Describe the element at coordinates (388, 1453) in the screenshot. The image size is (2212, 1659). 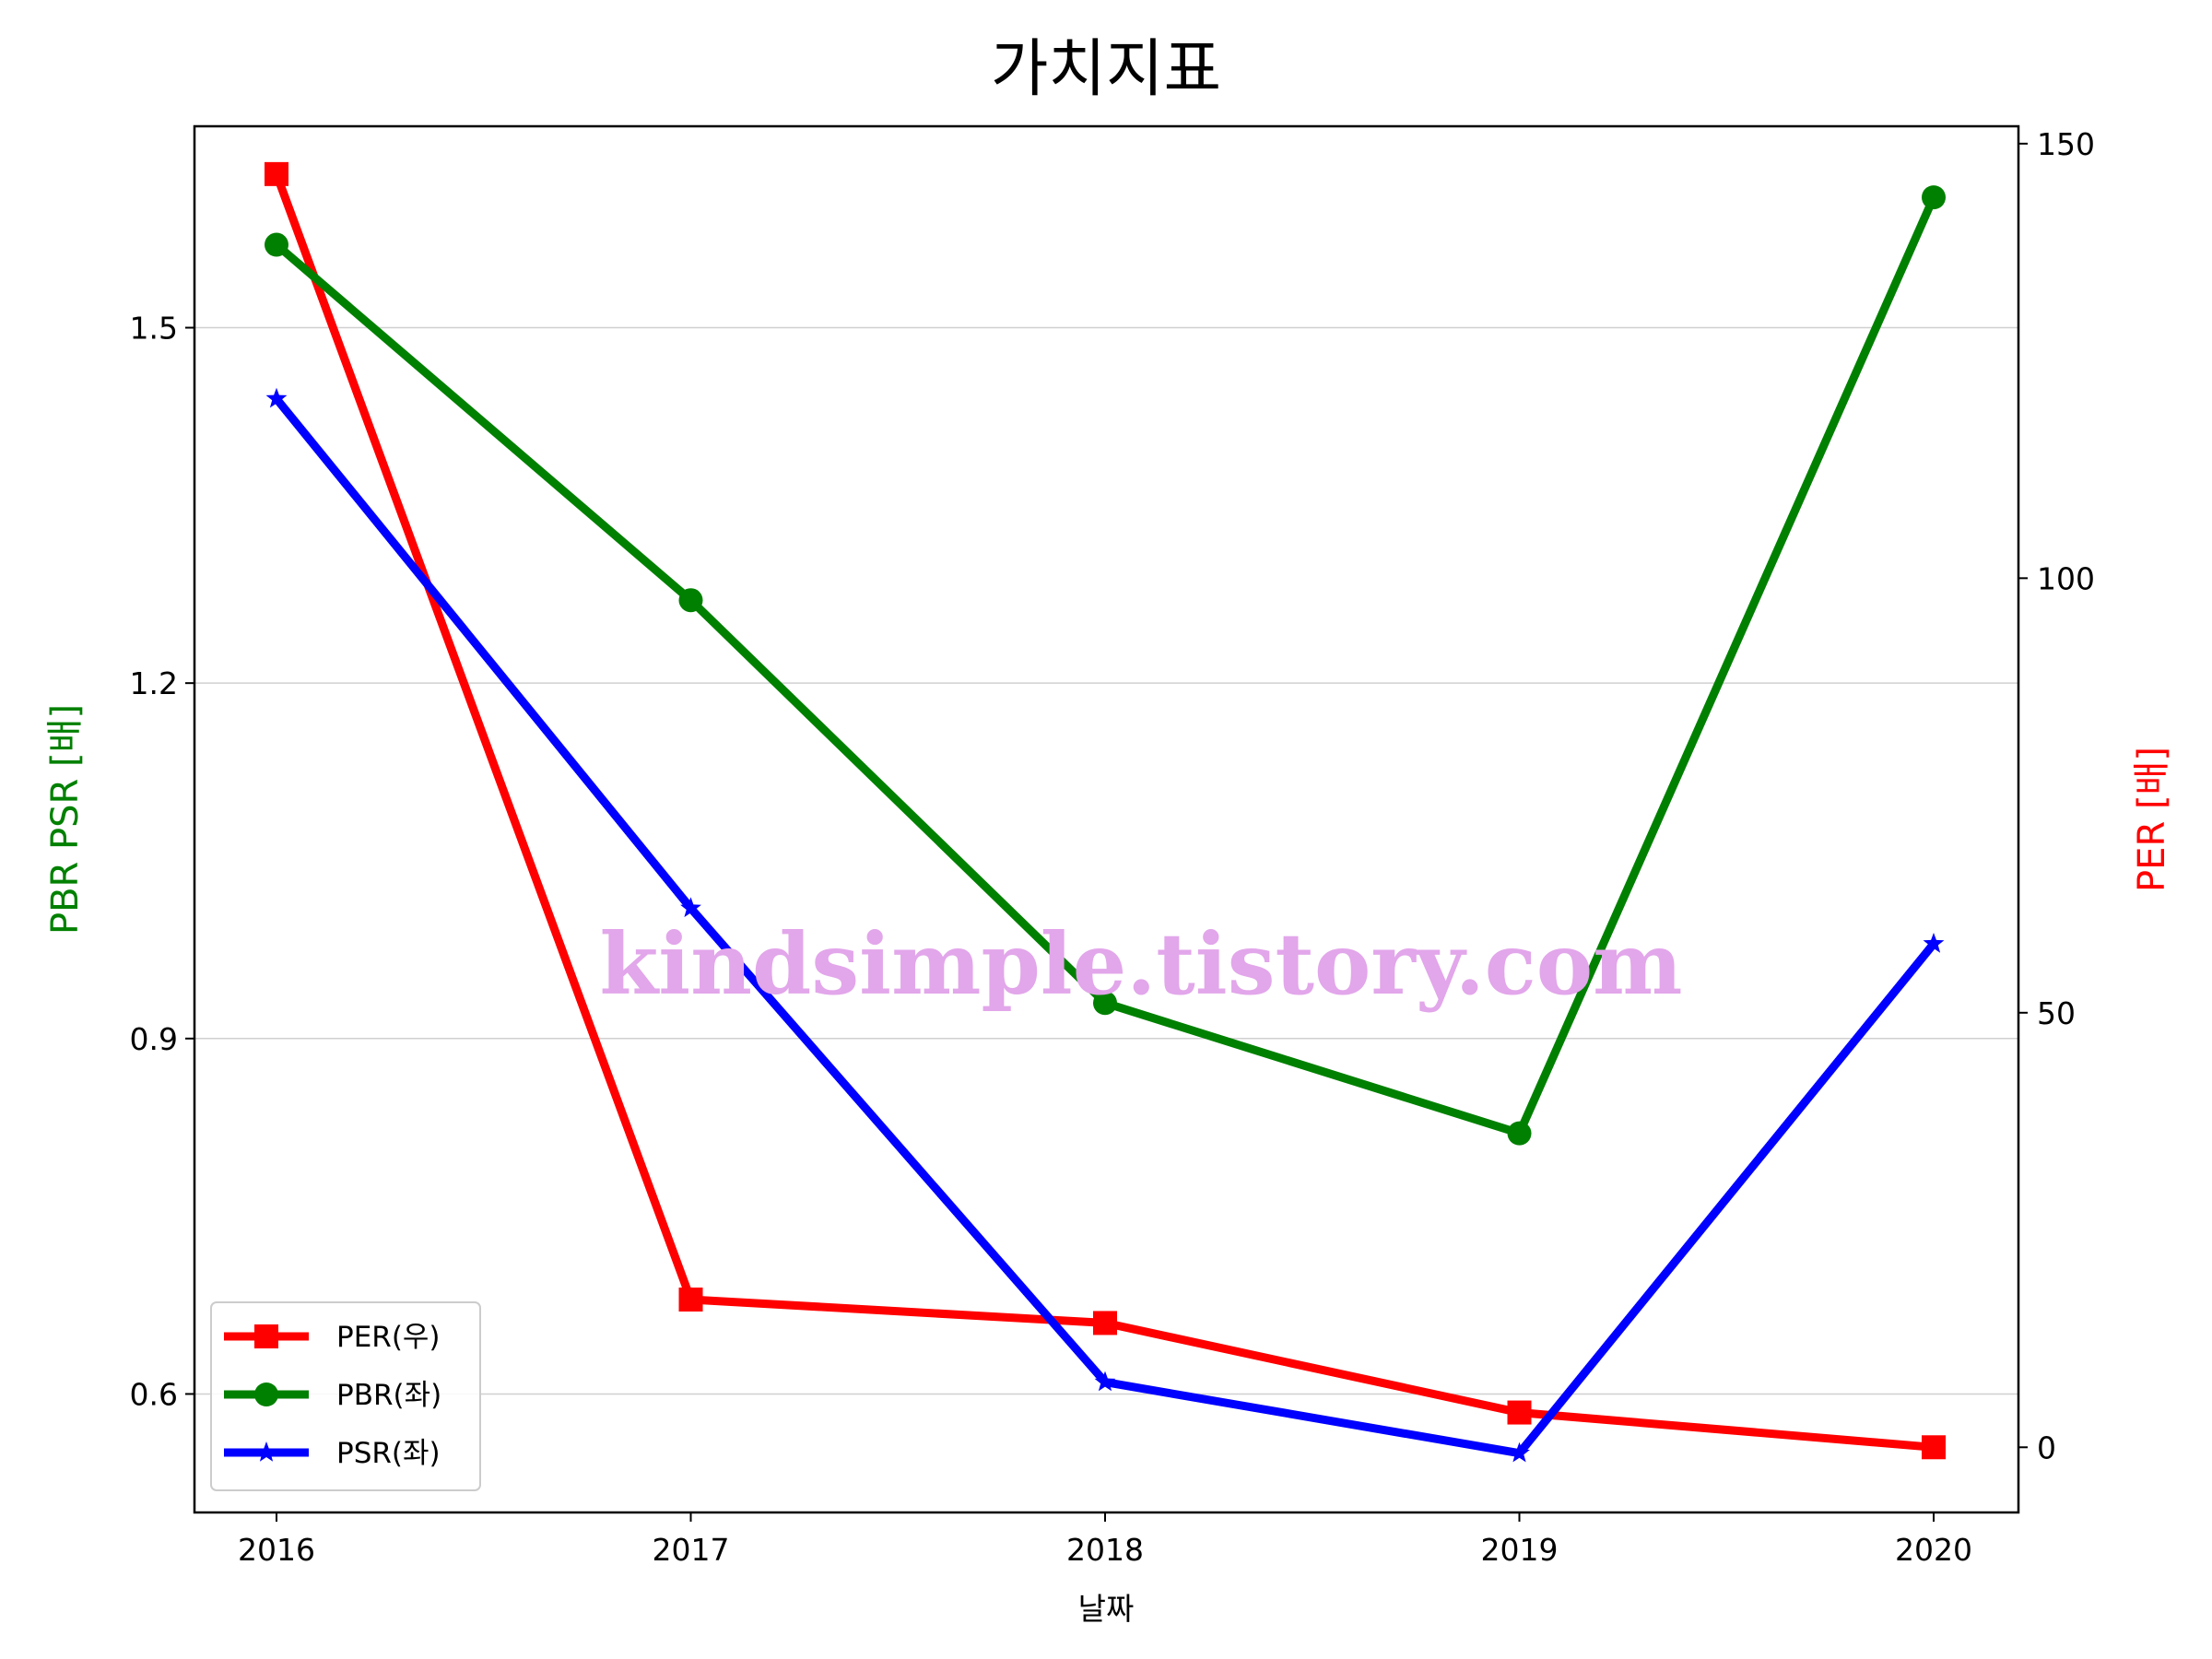
I see `legend-label-psr: PSR(좌)` at that location.